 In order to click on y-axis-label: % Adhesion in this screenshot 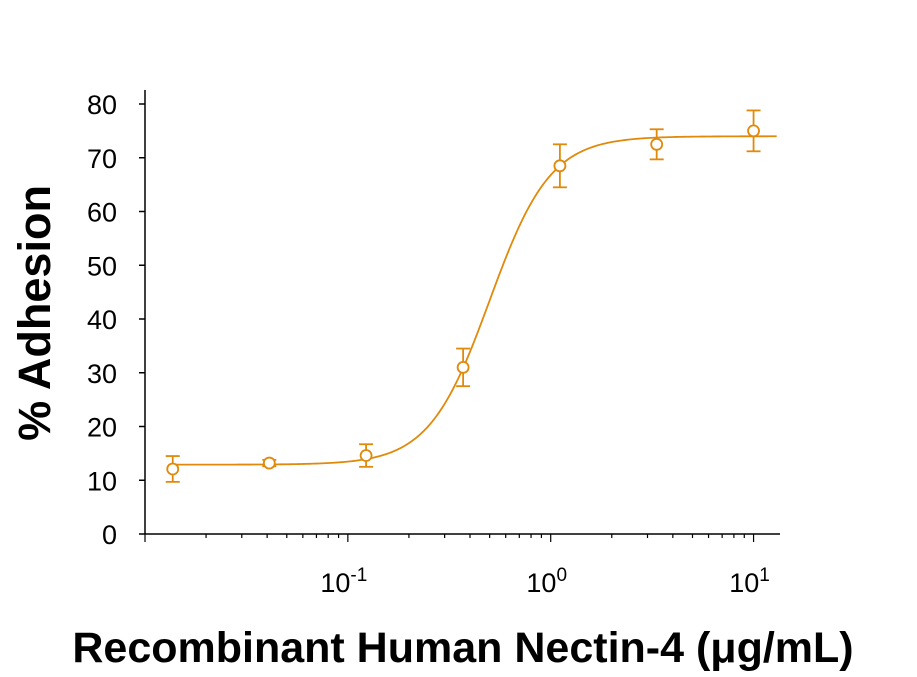, I will do `click(34, 313)`.